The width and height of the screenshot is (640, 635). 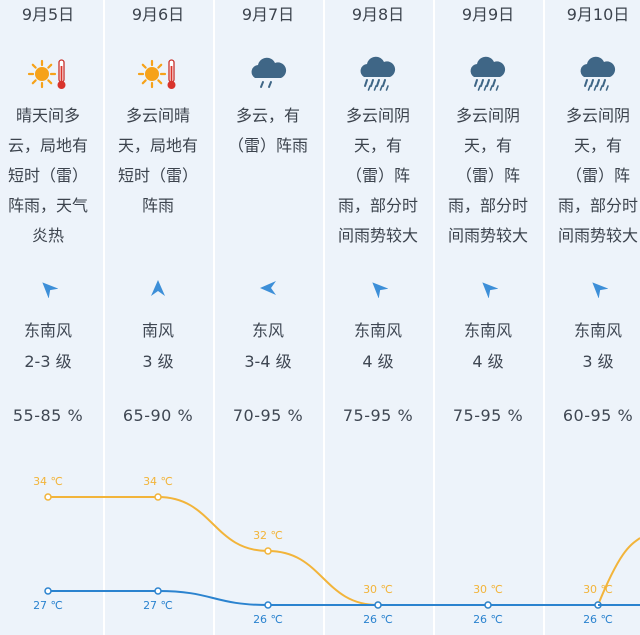 What do you see at coordinates (48, 14) in the screenshot?
I see `day-date: 9月5日` at bounding box center [48, 14].